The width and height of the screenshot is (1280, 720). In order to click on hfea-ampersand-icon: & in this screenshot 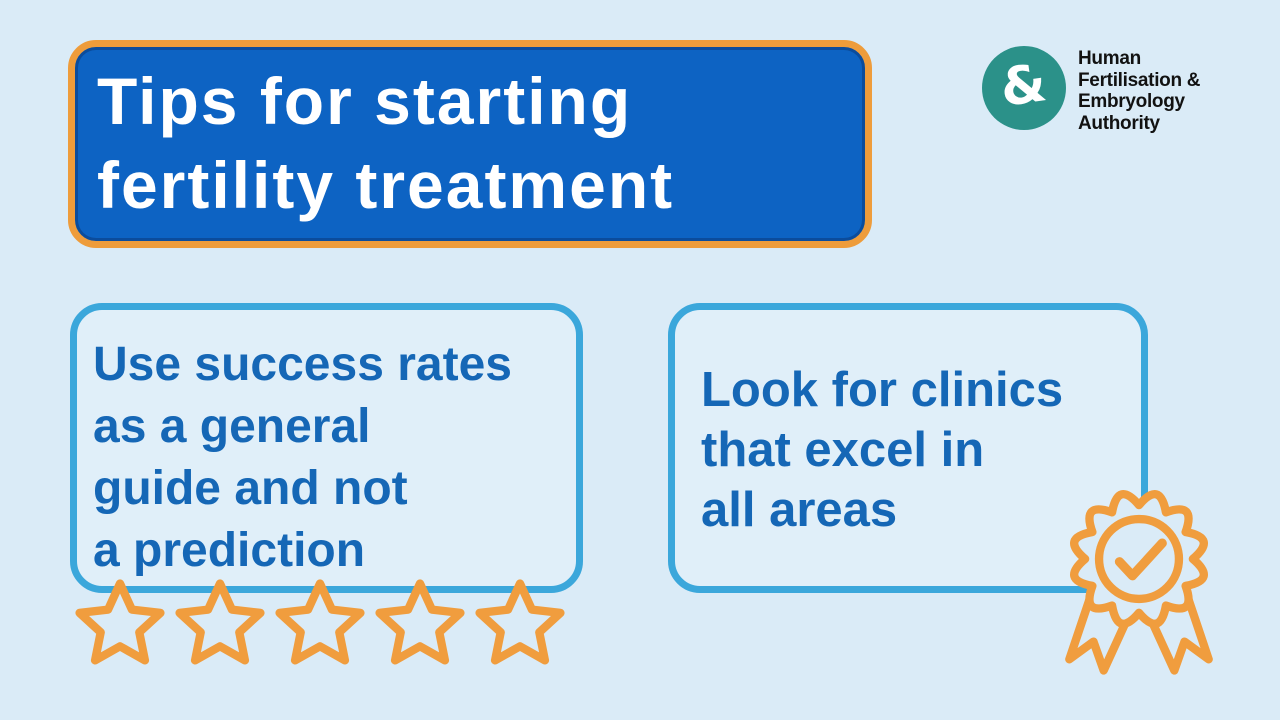, I will do `click(1024, 88)`.